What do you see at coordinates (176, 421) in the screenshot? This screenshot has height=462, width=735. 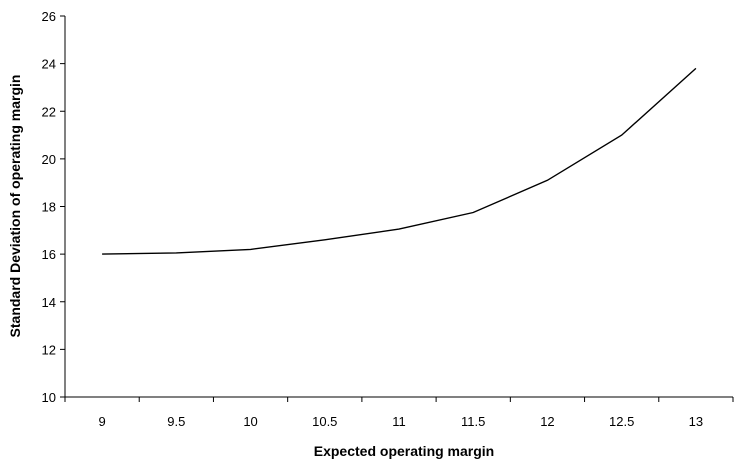 I see `x-tick-label: 9.5` at bounding box center [176, 421].